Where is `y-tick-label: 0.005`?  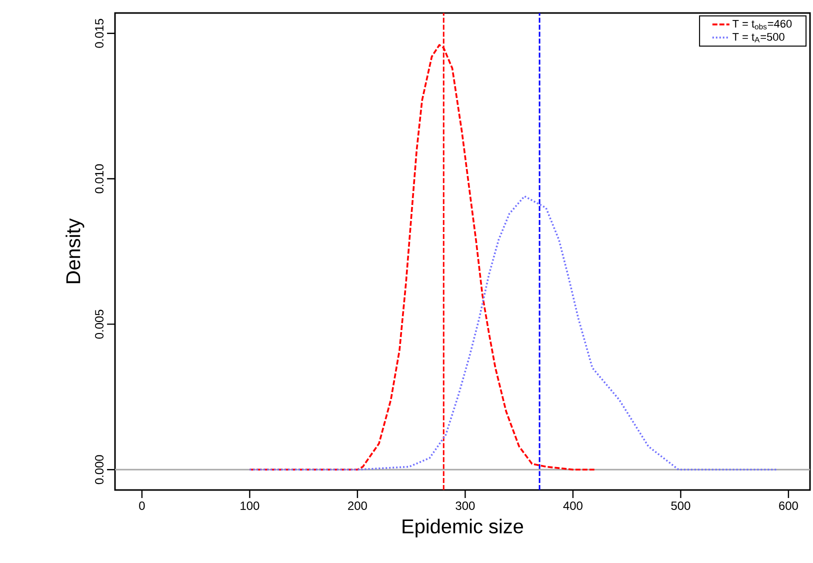
y-tick-label: 0.005 is located at coordinates (99, 324).